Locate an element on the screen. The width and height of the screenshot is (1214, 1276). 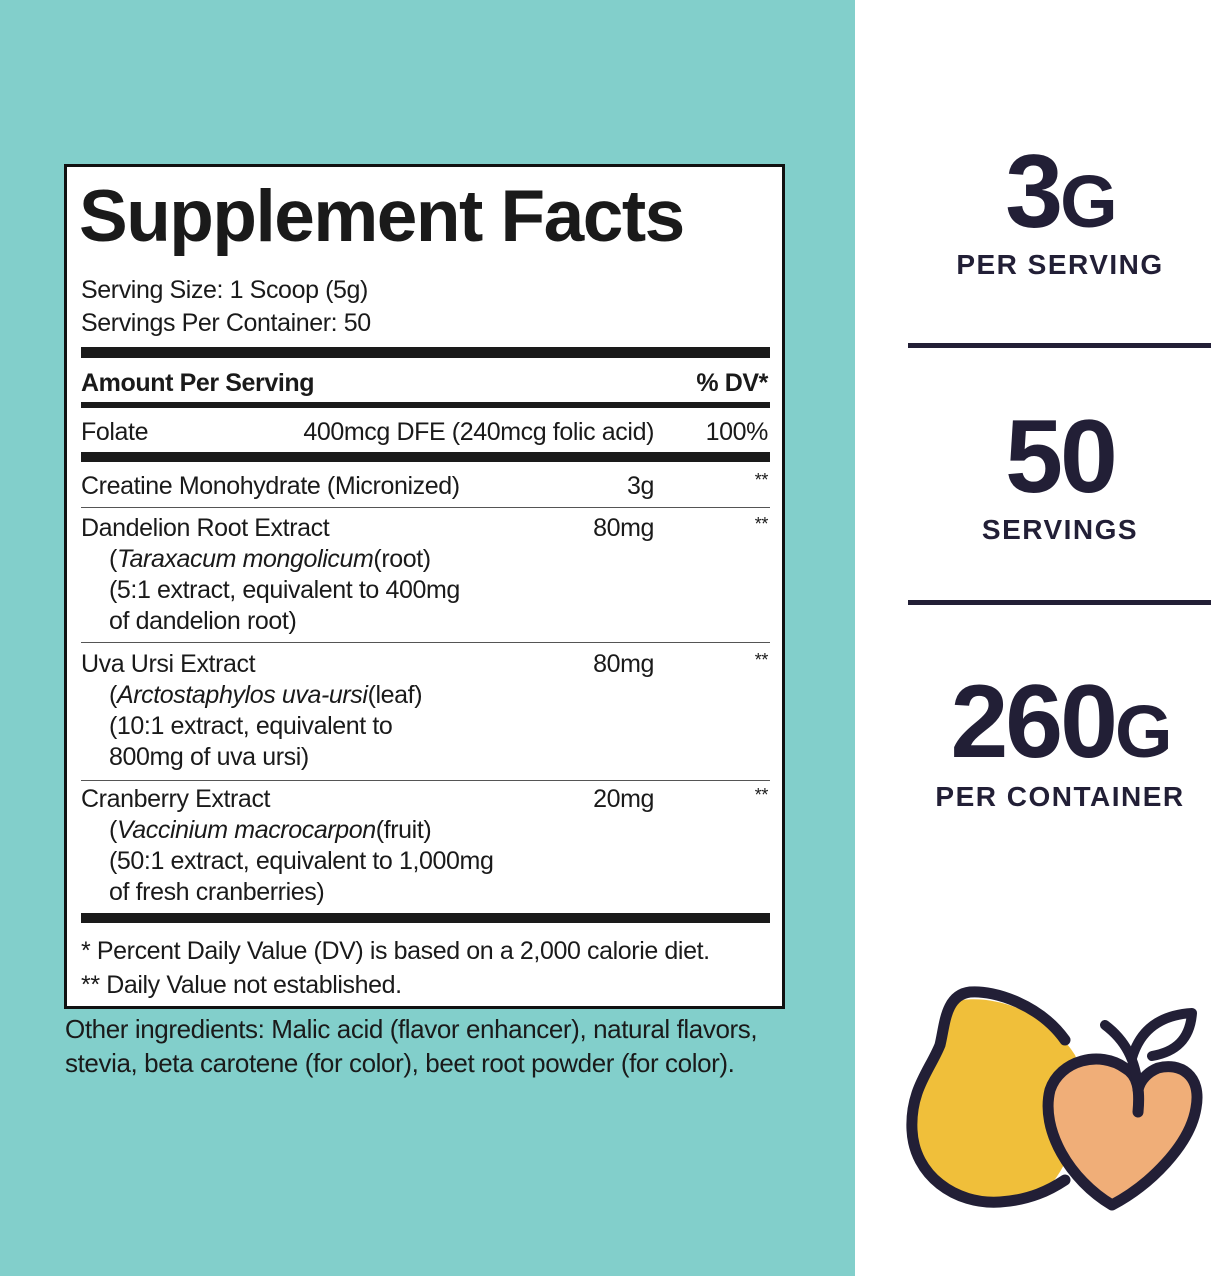
stat-value: 50 is located at coordinates (1057, 462).